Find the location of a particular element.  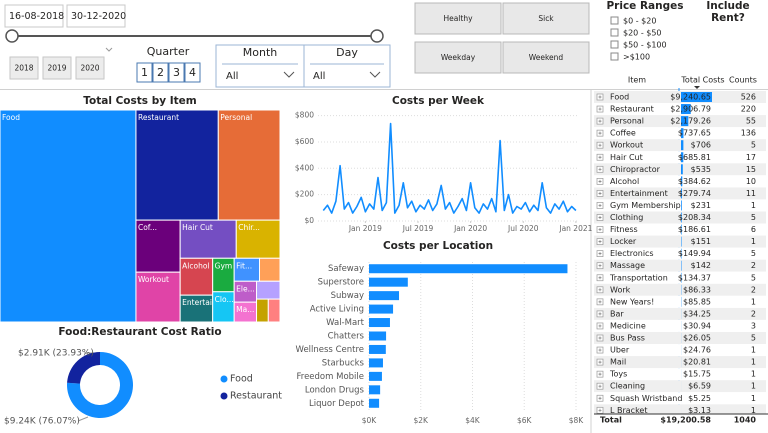

cost-cell: $186.61 is located at coordinates (694, 229).